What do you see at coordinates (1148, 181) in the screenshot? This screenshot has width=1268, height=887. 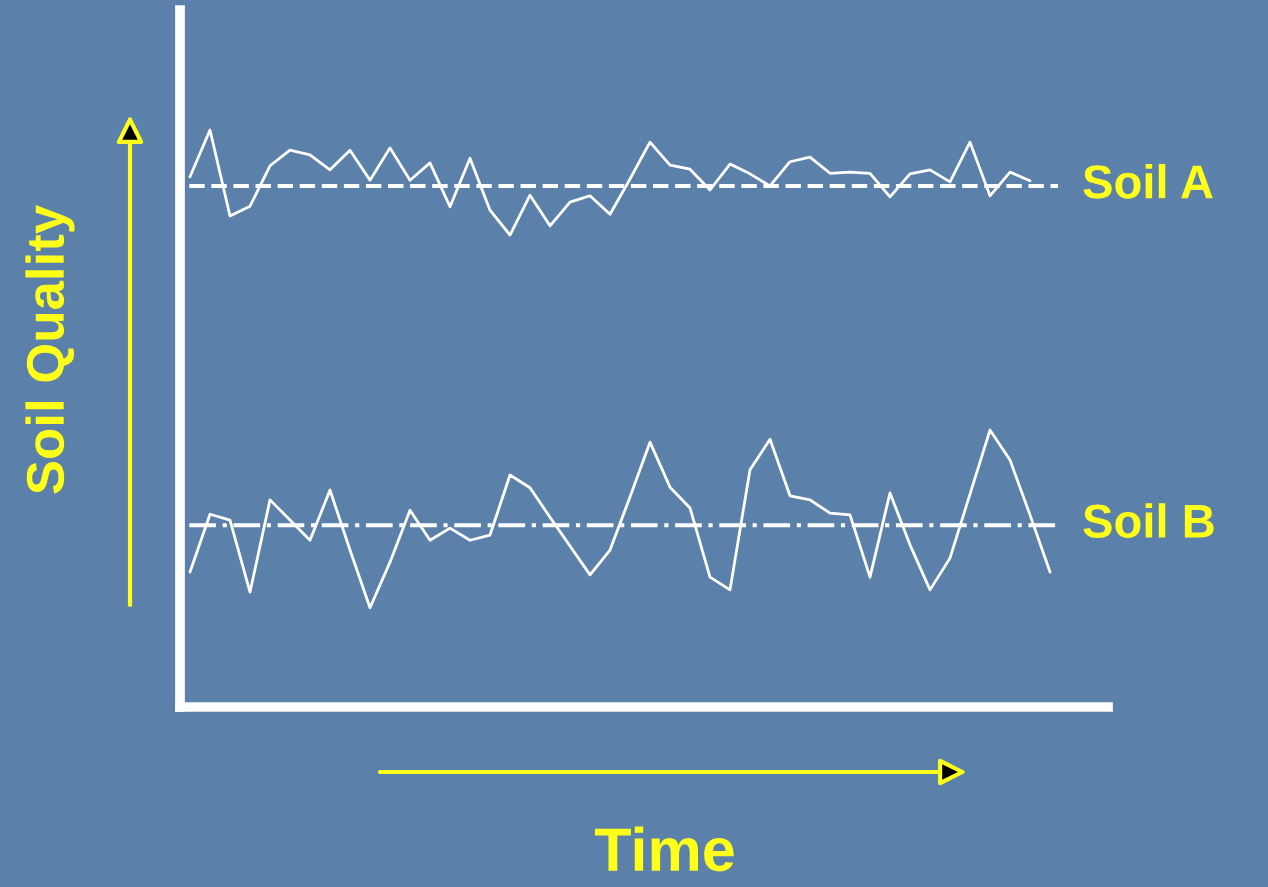 I see `ref-line-label: Soil A` at bounding box center [1148, 181].